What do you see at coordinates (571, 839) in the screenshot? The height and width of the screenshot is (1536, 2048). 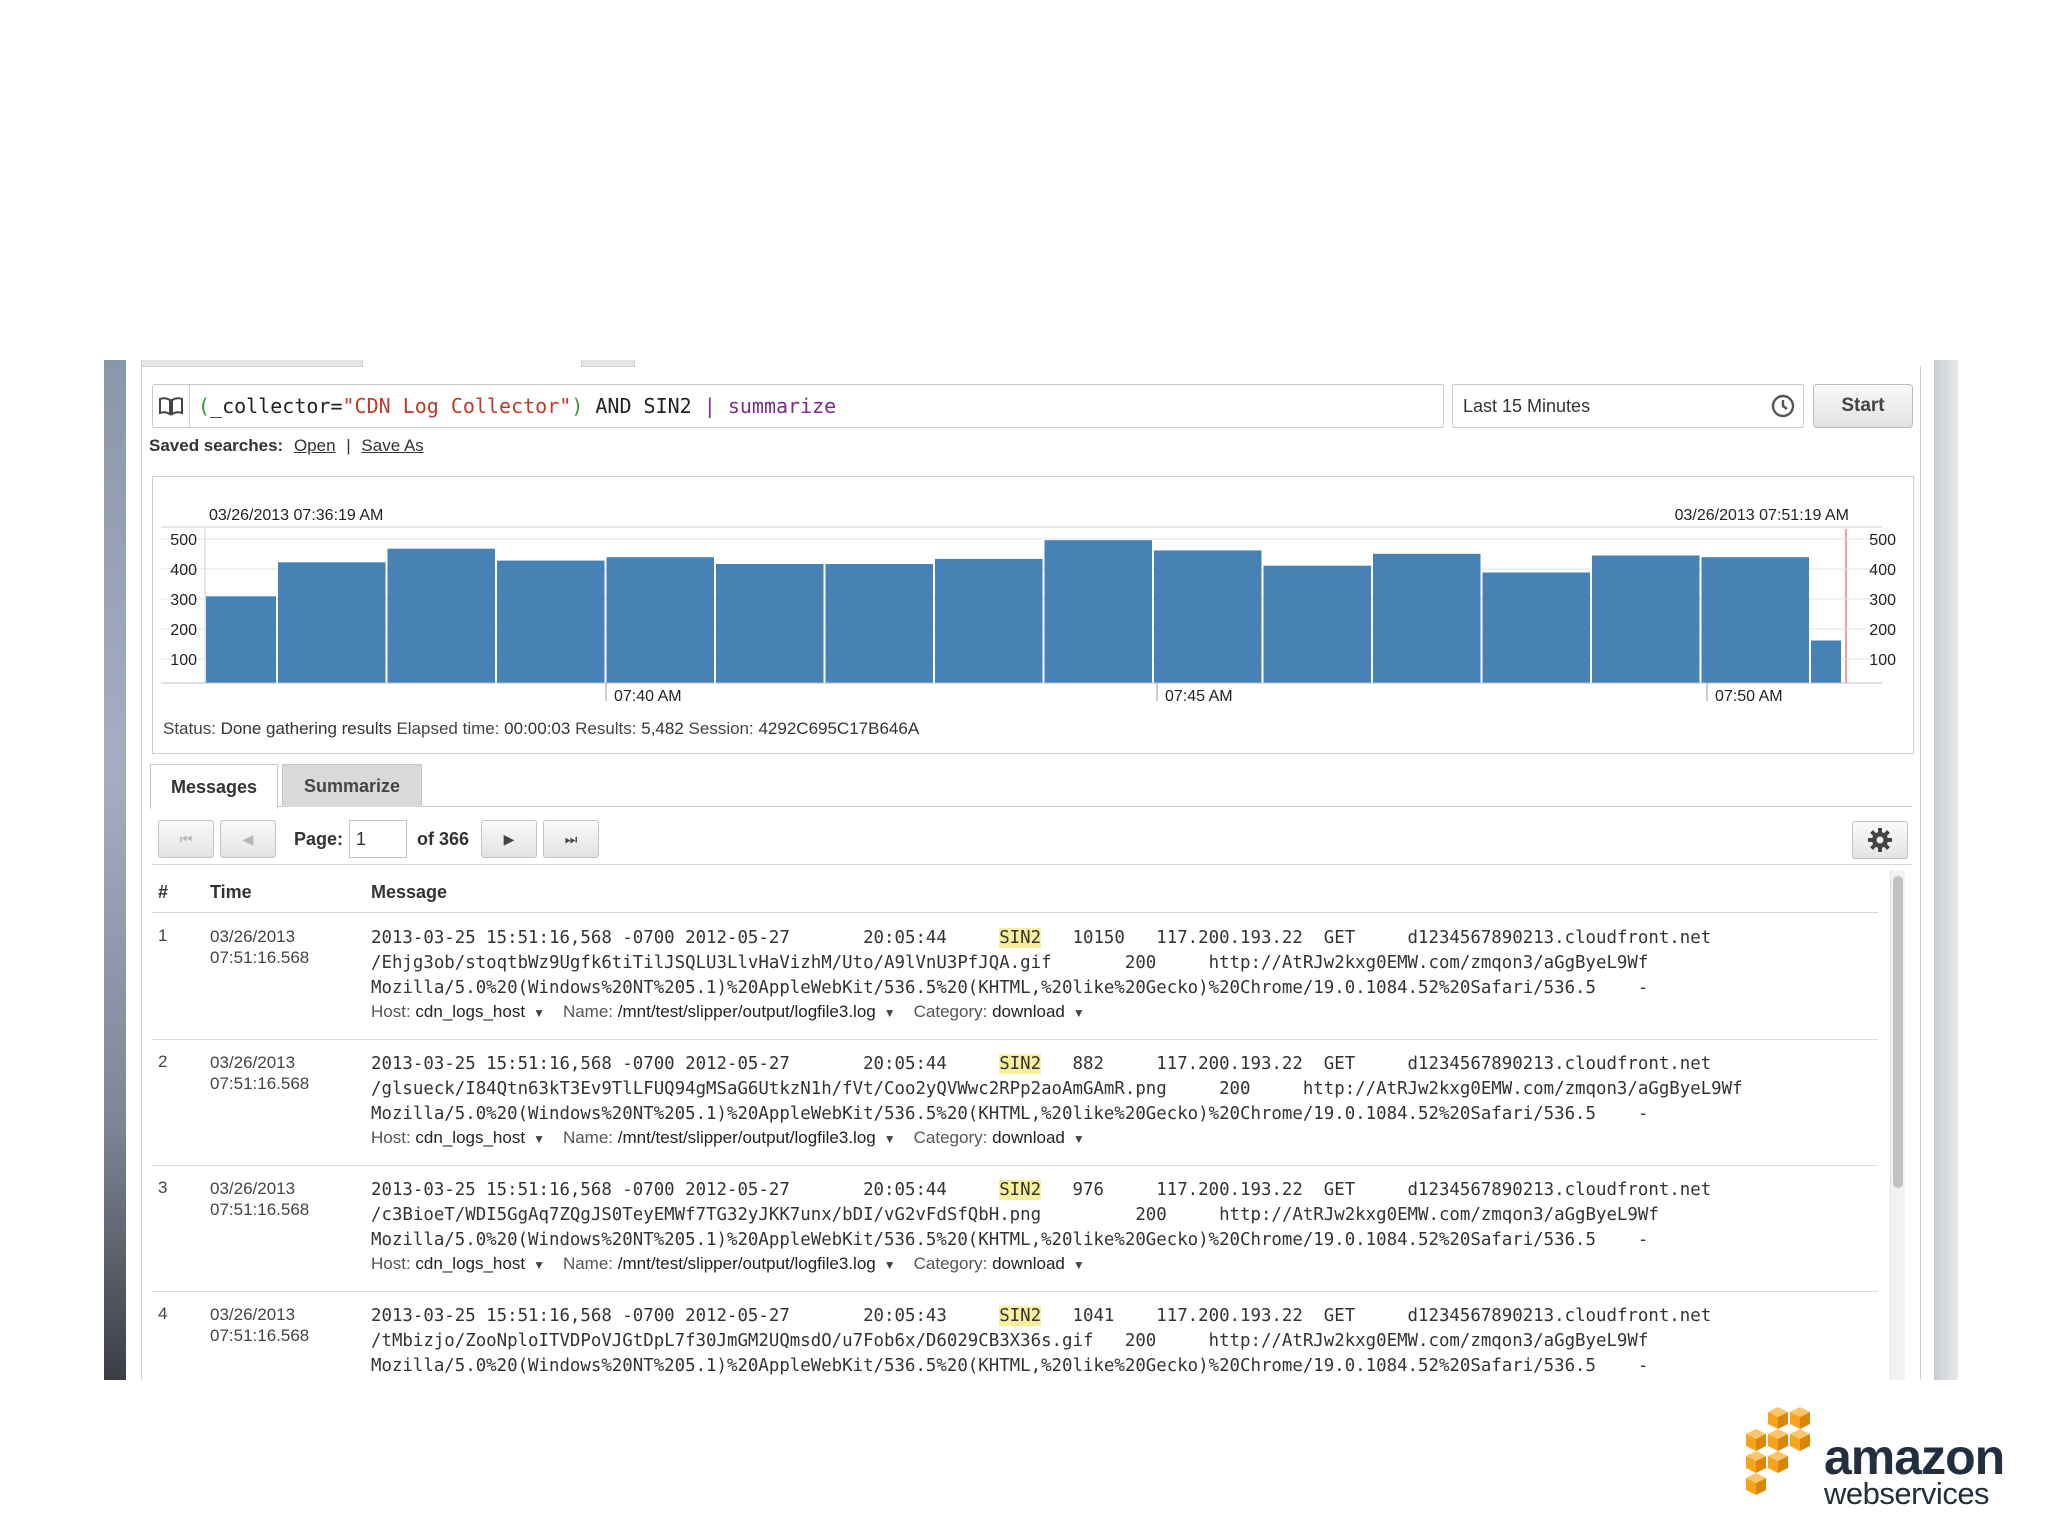 I see `last-page-button: ⏭` at bounding box center [571, 839].